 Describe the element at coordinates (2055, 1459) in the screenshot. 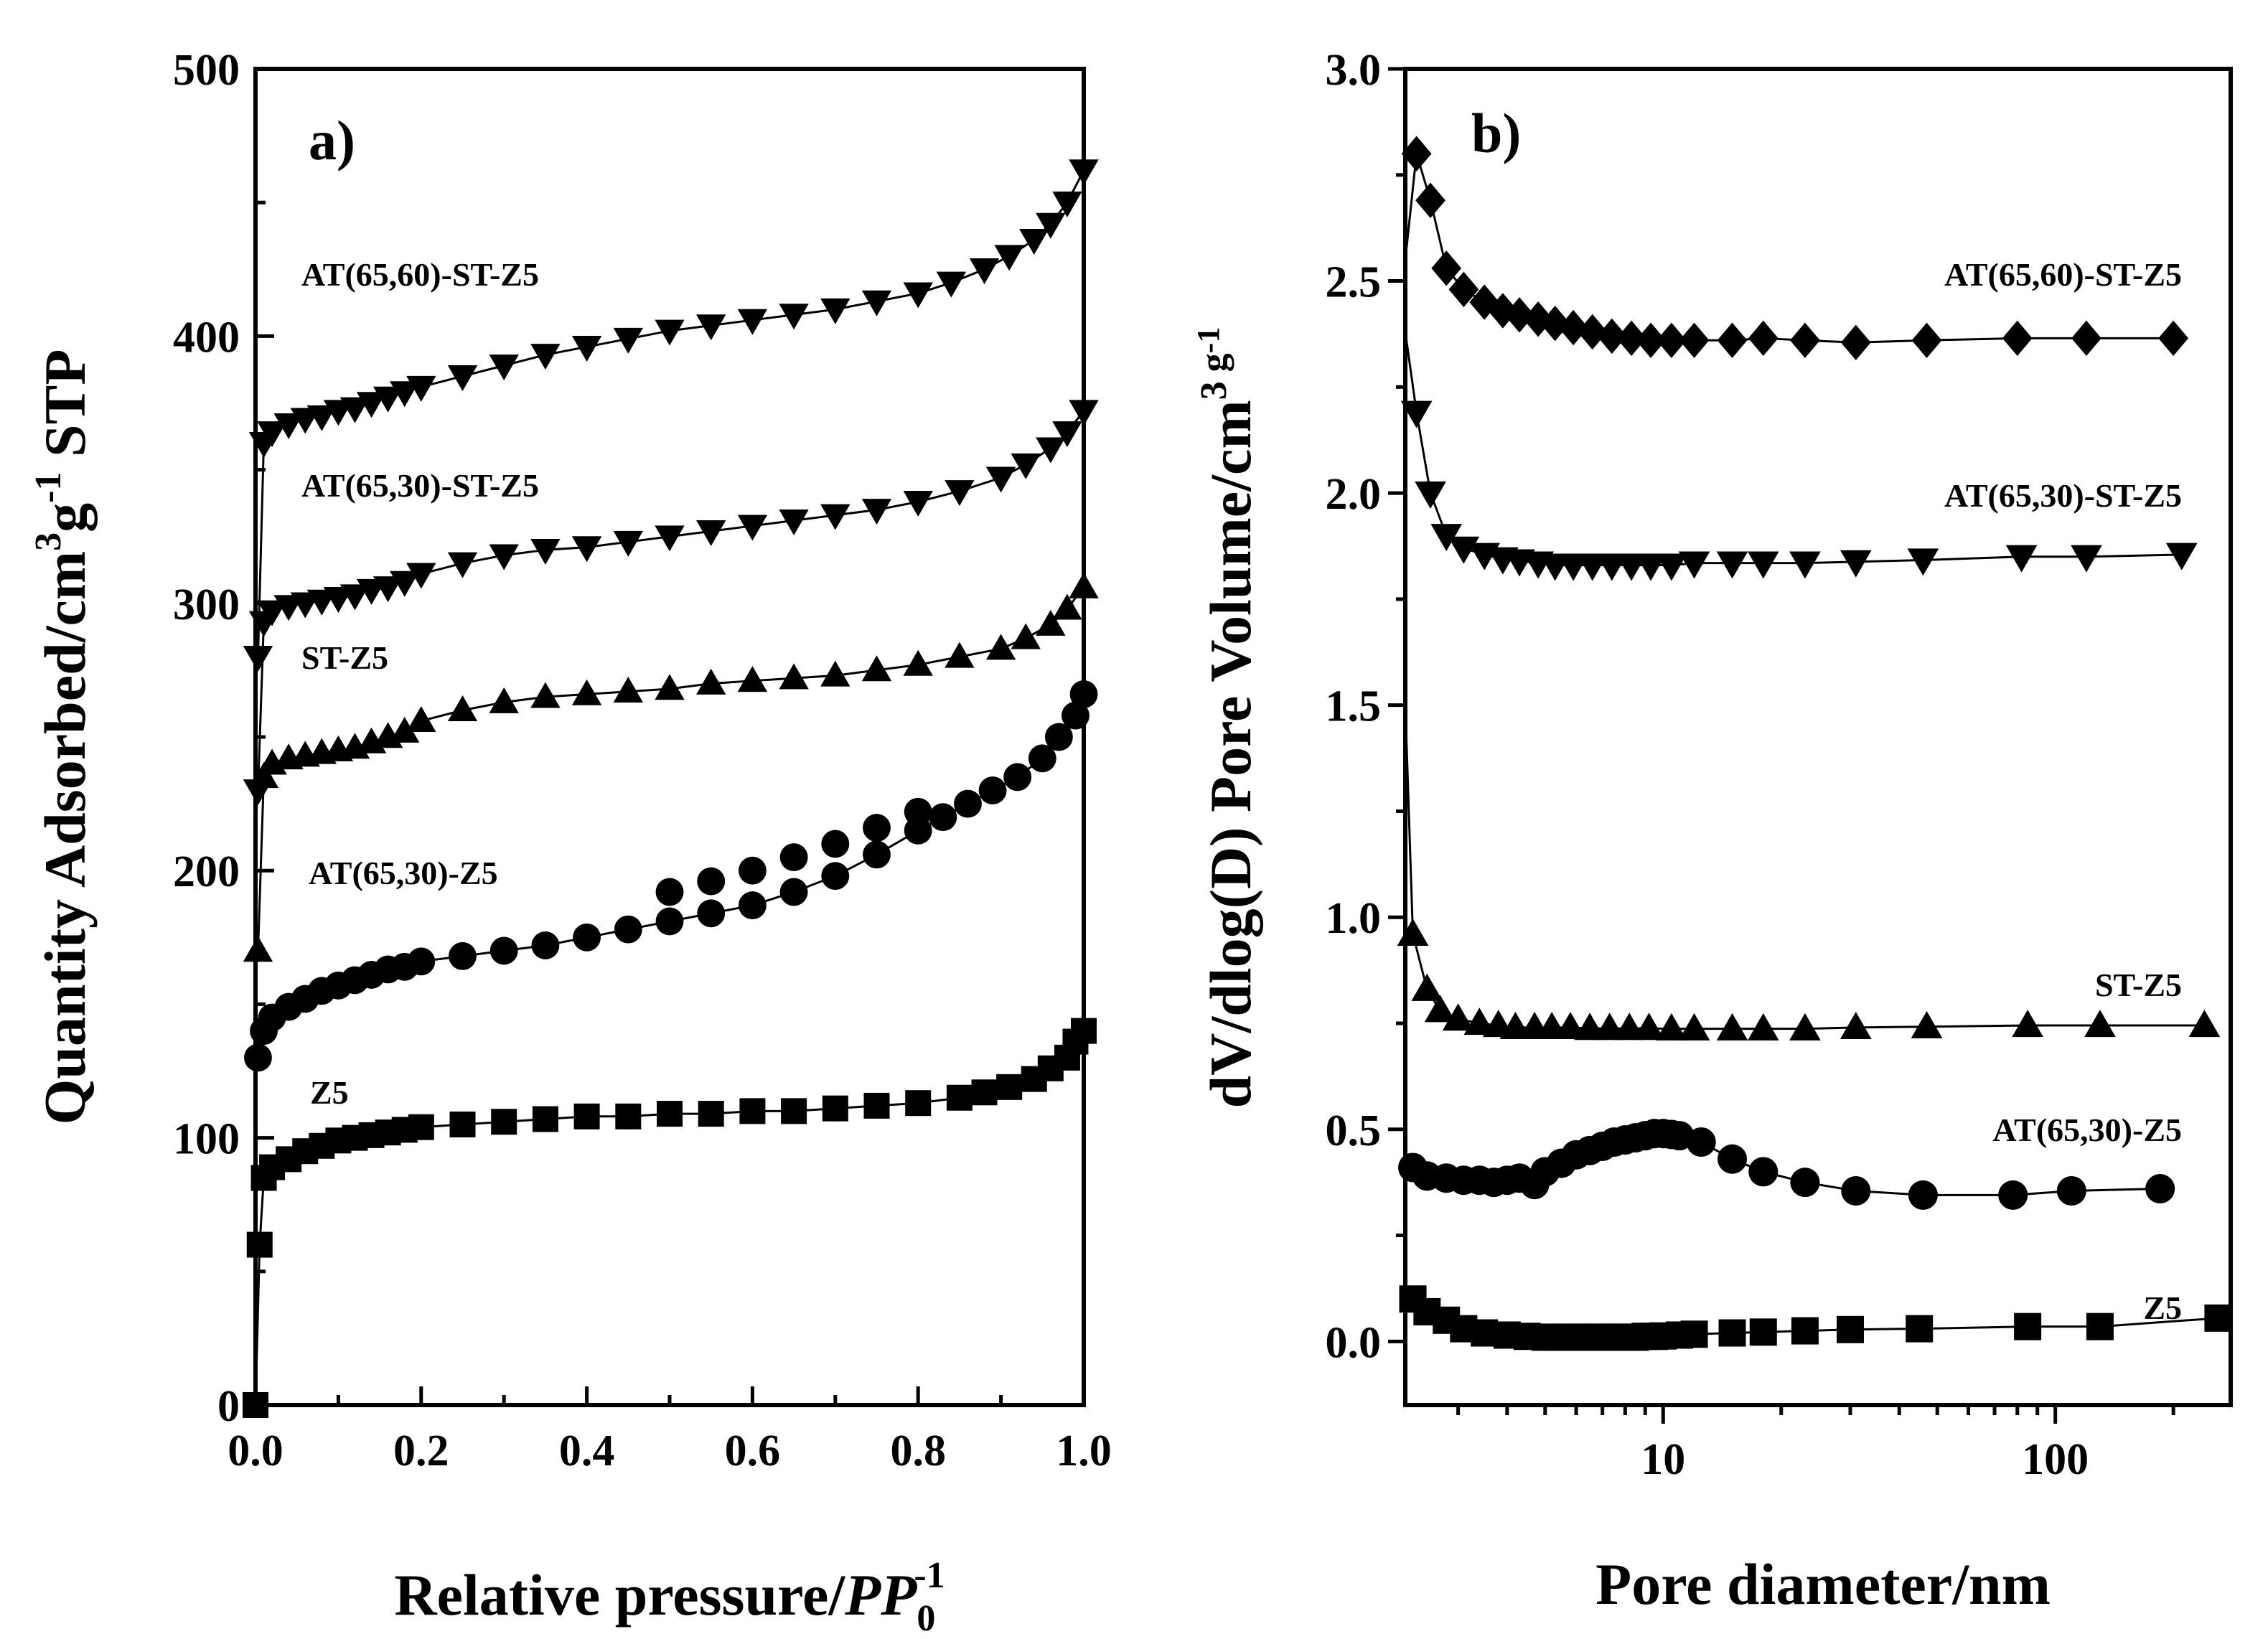

I see `panel-b-x-tick-label: 100` at that location.